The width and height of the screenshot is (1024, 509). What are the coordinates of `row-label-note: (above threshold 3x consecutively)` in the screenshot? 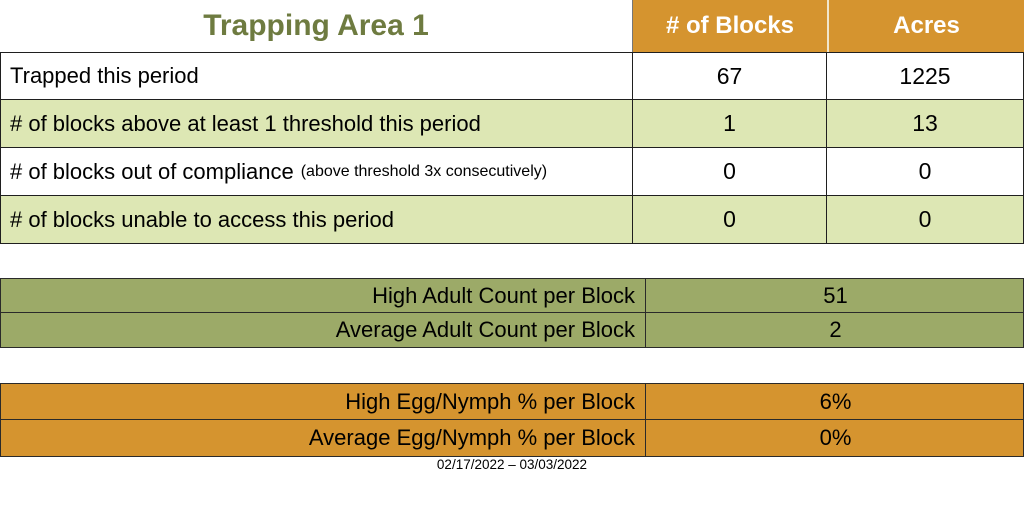 It's located at (424, 171).